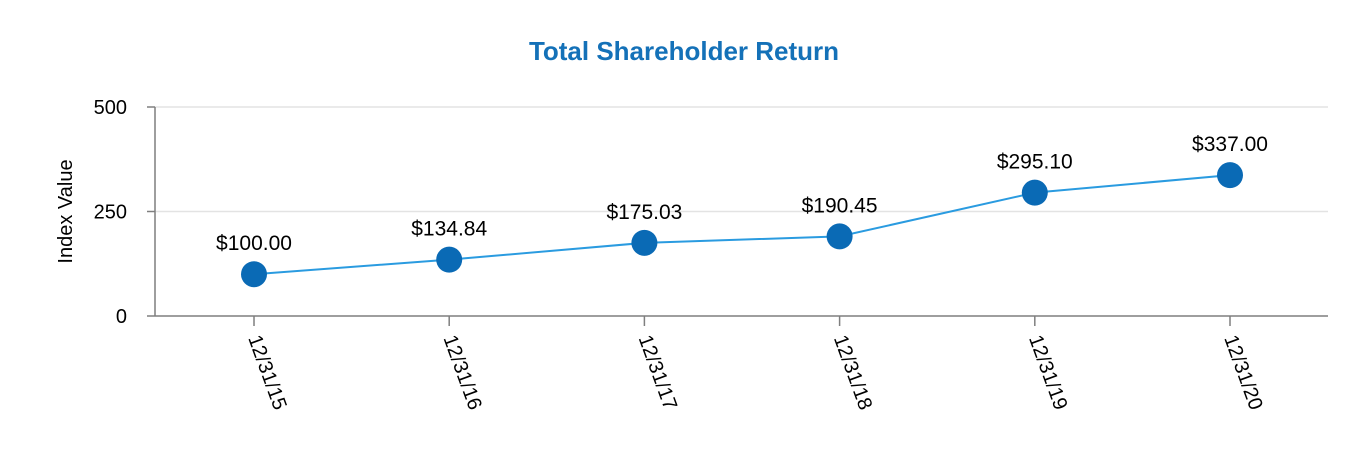 The width and height of the screenshot is (1368, 464). Describe the element at coordinates (110, 108) in the screenshot. I see `y-tick-label: 500` at that location.